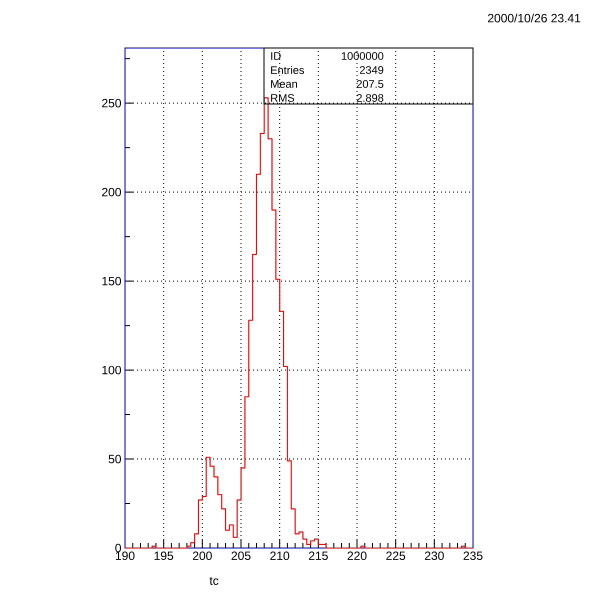  What do you see at coordinates (115, 459) in the screenshot?
I see `y-tick-label: 50` at bounding box center [115, 459].